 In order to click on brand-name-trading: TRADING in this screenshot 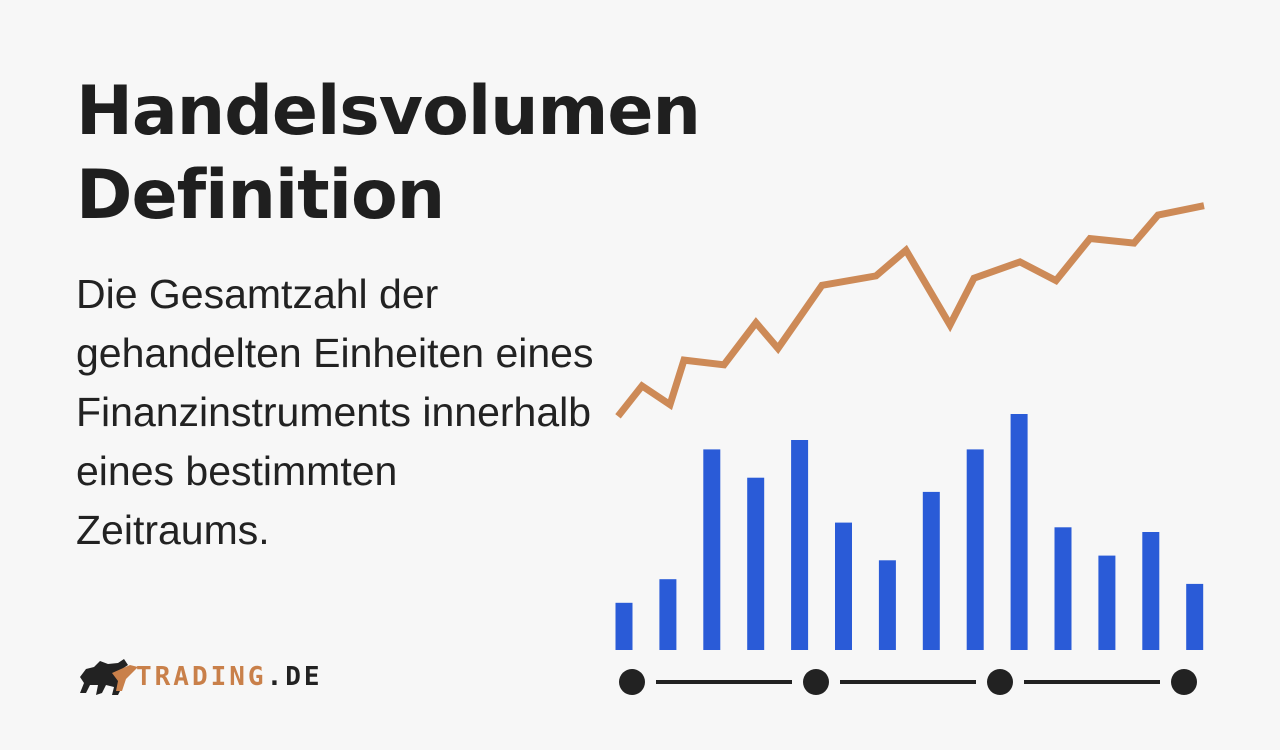, I will do `click(201, 677)`.